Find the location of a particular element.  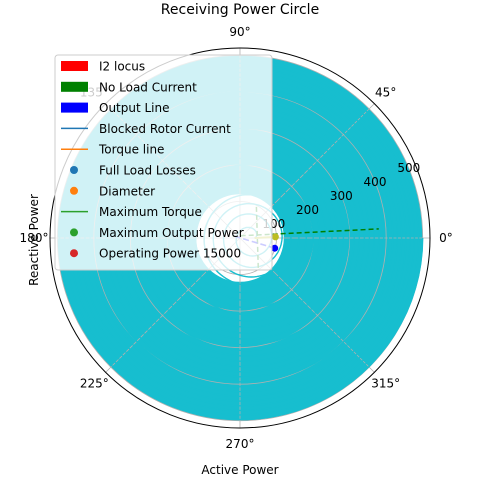

legend-entry: I2 locus is located at coordinates (103, 67).